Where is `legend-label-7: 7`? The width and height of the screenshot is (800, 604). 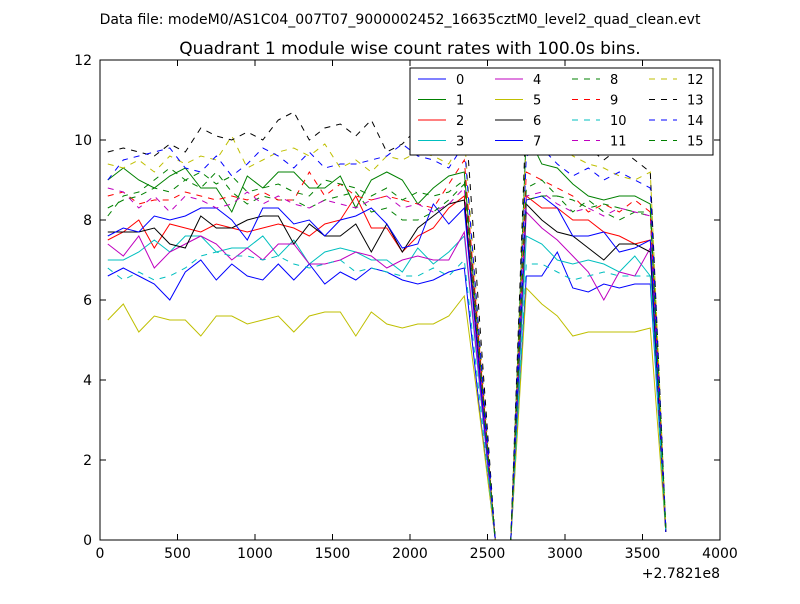
legend-label-7: 7 is located at coordinates (537, 142).